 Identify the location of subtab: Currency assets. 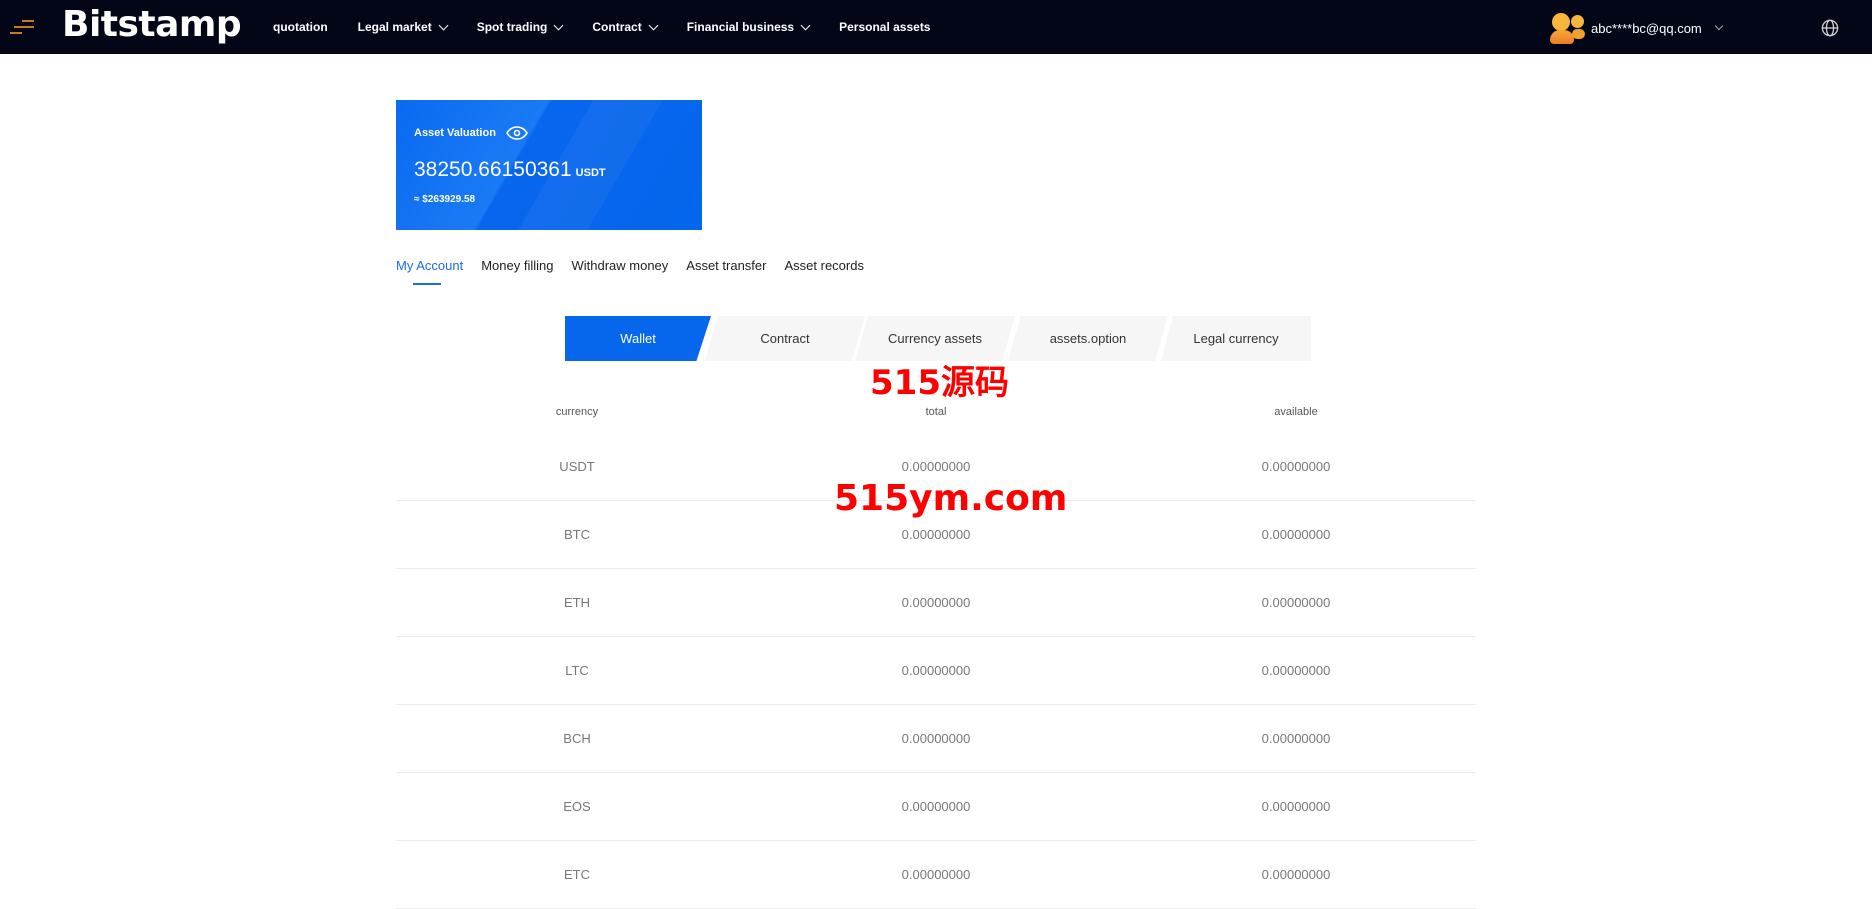
(935, 338).